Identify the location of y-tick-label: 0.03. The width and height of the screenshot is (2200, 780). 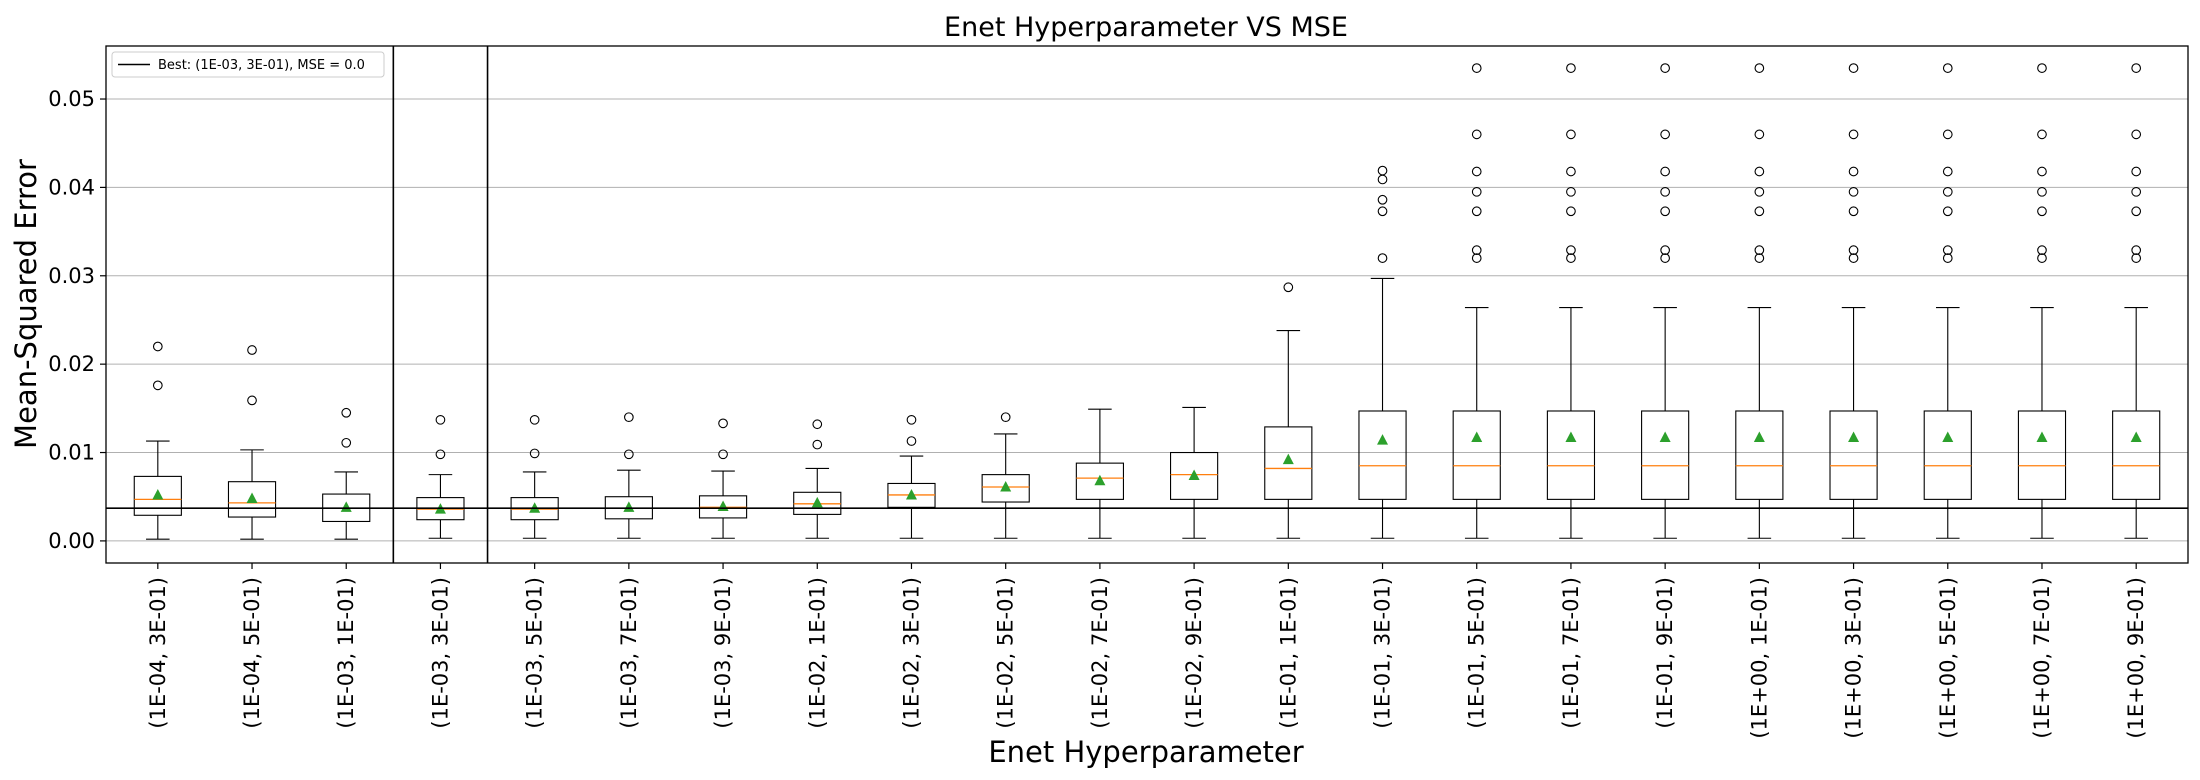
(71, 276).